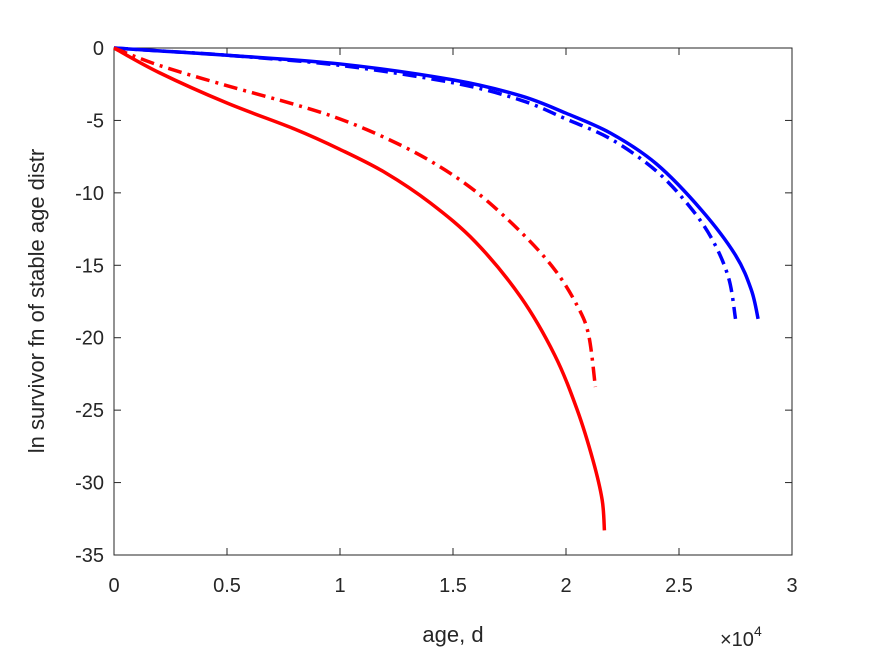 Image resolution: width=875 pixels, height=656 pixels. I want to click on y-tick-label: -20, so click(89, 339).